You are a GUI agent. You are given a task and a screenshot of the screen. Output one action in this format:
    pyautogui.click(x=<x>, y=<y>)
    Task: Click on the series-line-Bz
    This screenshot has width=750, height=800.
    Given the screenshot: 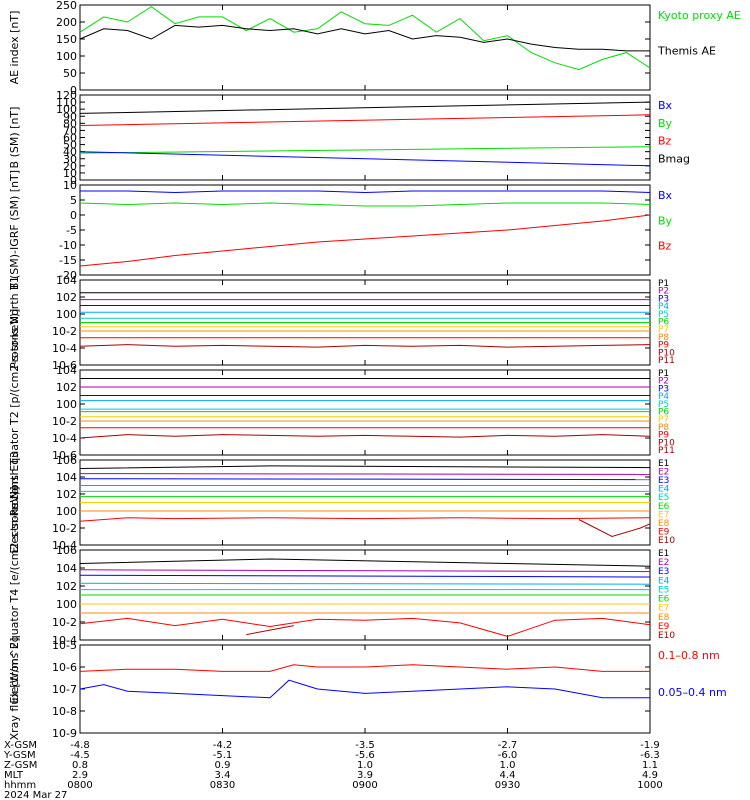 What is the action you would take?
    pyautogui.click(x=365, y=240)
    